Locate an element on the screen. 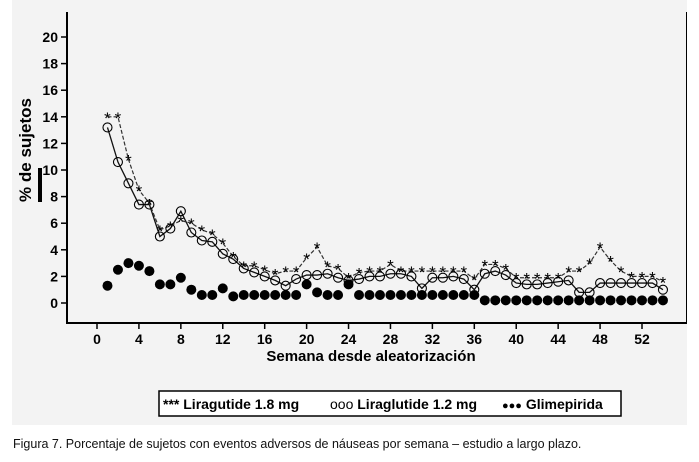 The image size is (699, 462). y-tick-label: 18 is located at coordinates (50, 64).